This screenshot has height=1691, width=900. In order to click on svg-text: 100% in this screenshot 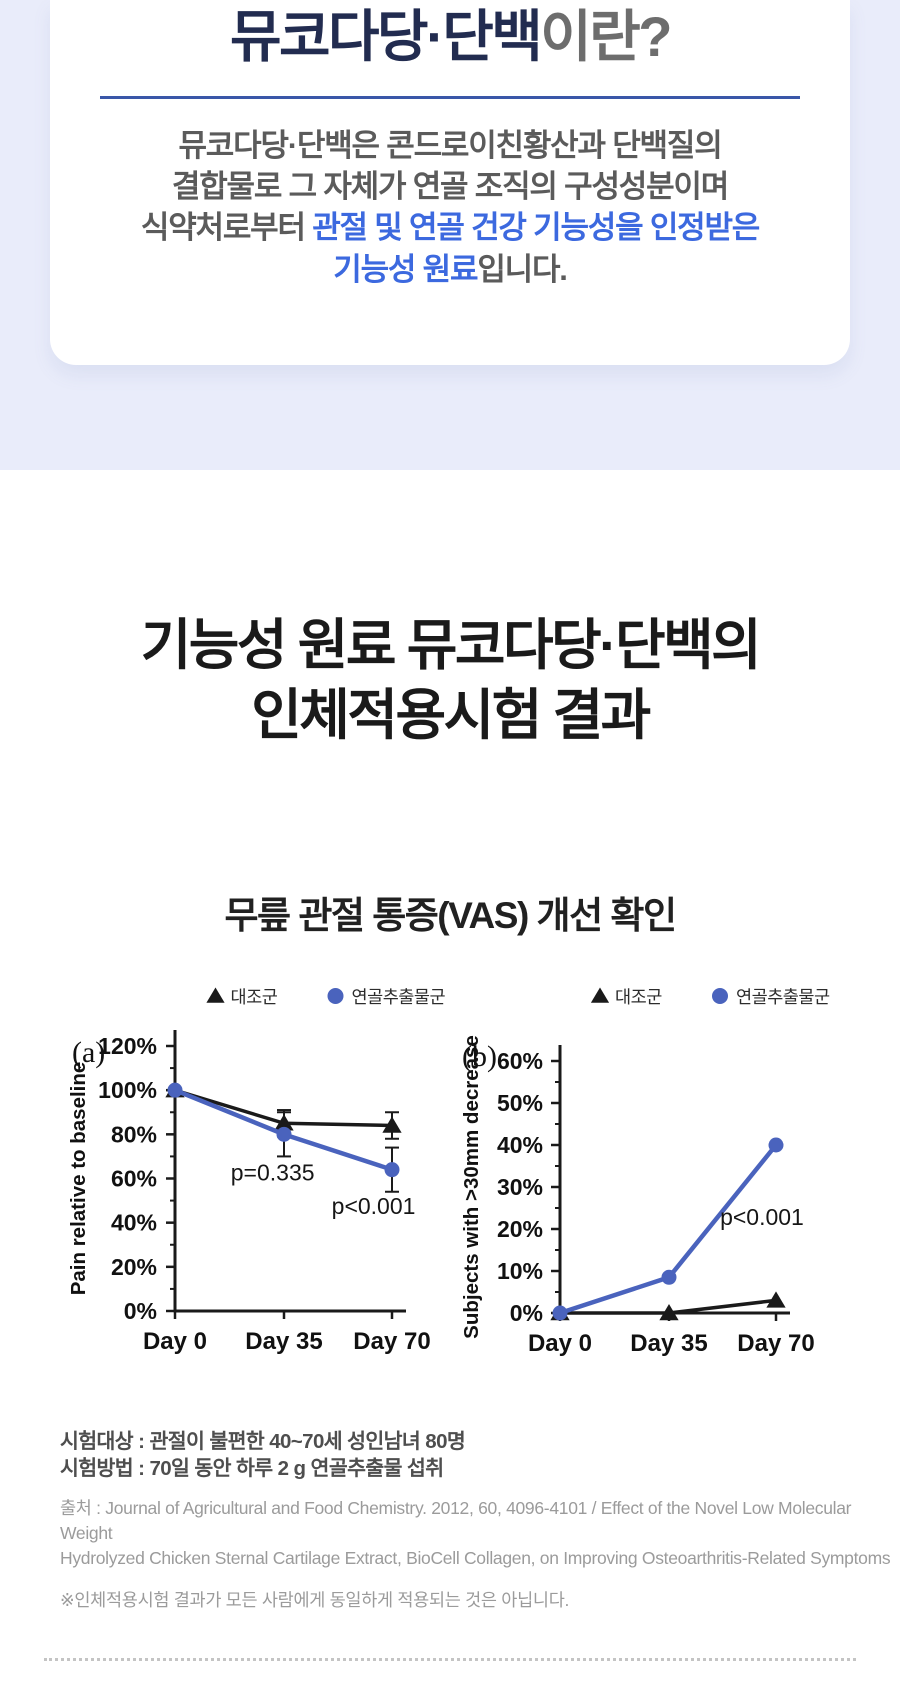, I will do `click(127, 1090)`.